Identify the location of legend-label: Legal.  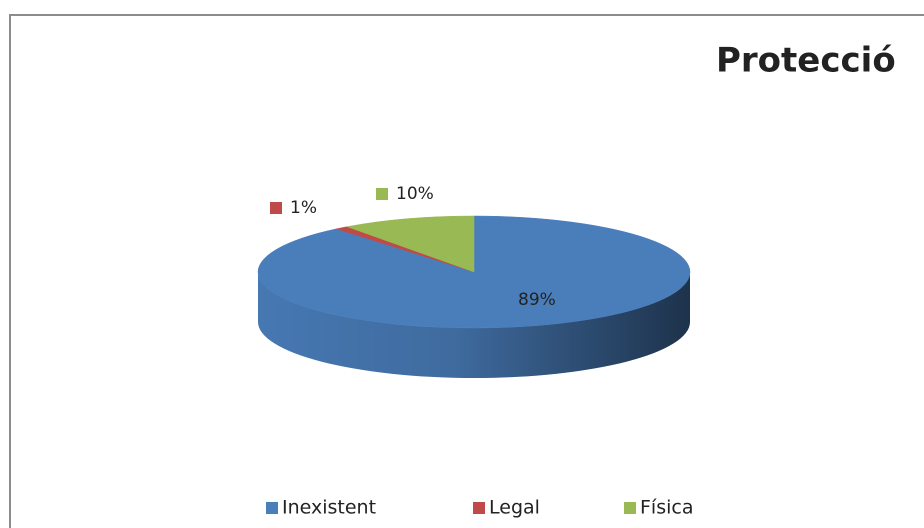
(514, 508).